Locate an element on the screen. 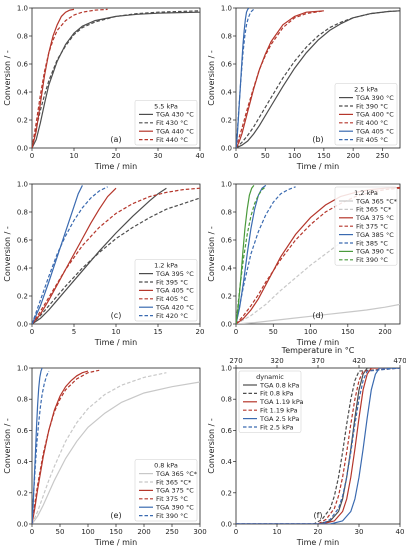  top-x-tick-label: 420 is located at coordinates (358, 361).